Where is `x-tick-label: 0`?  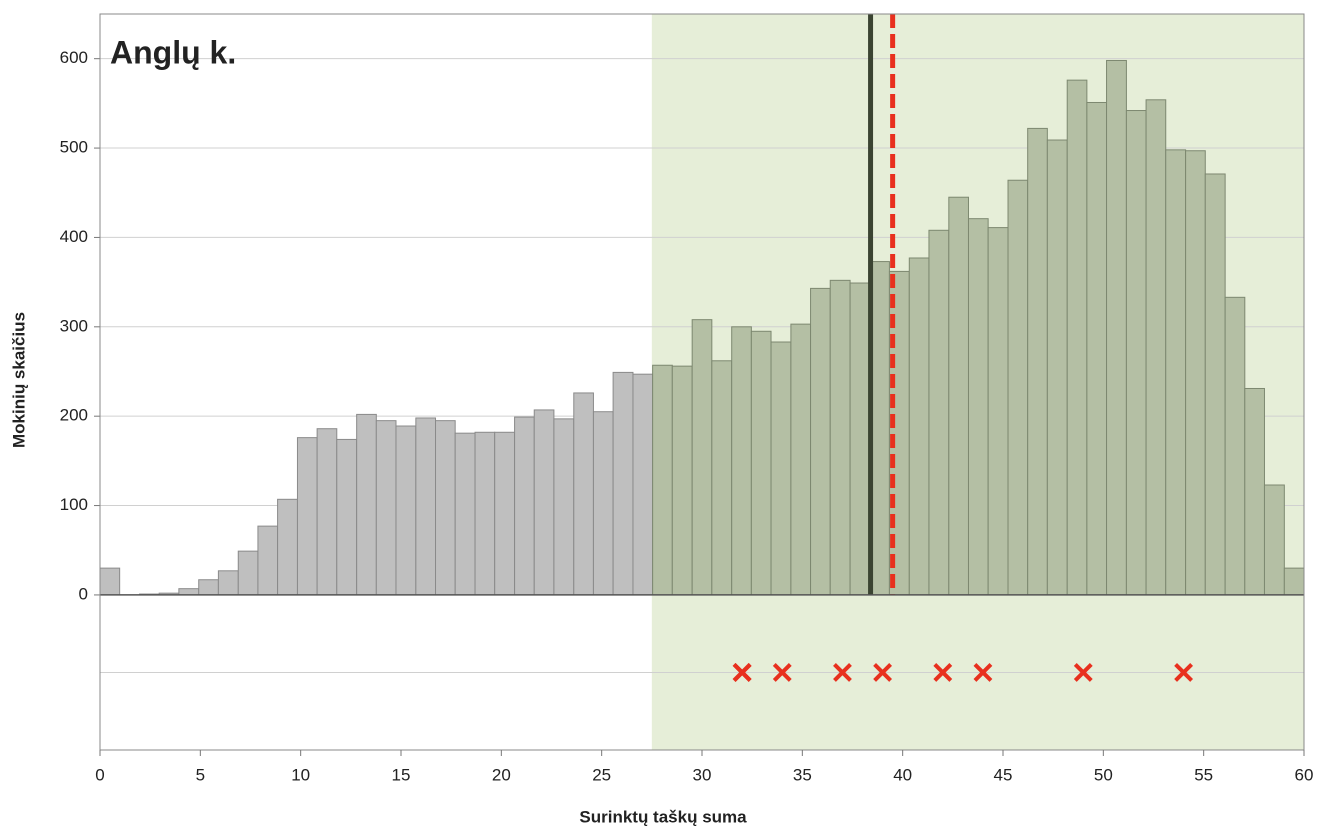 x-tick-label: 0 is located at coordinates (99, 774).